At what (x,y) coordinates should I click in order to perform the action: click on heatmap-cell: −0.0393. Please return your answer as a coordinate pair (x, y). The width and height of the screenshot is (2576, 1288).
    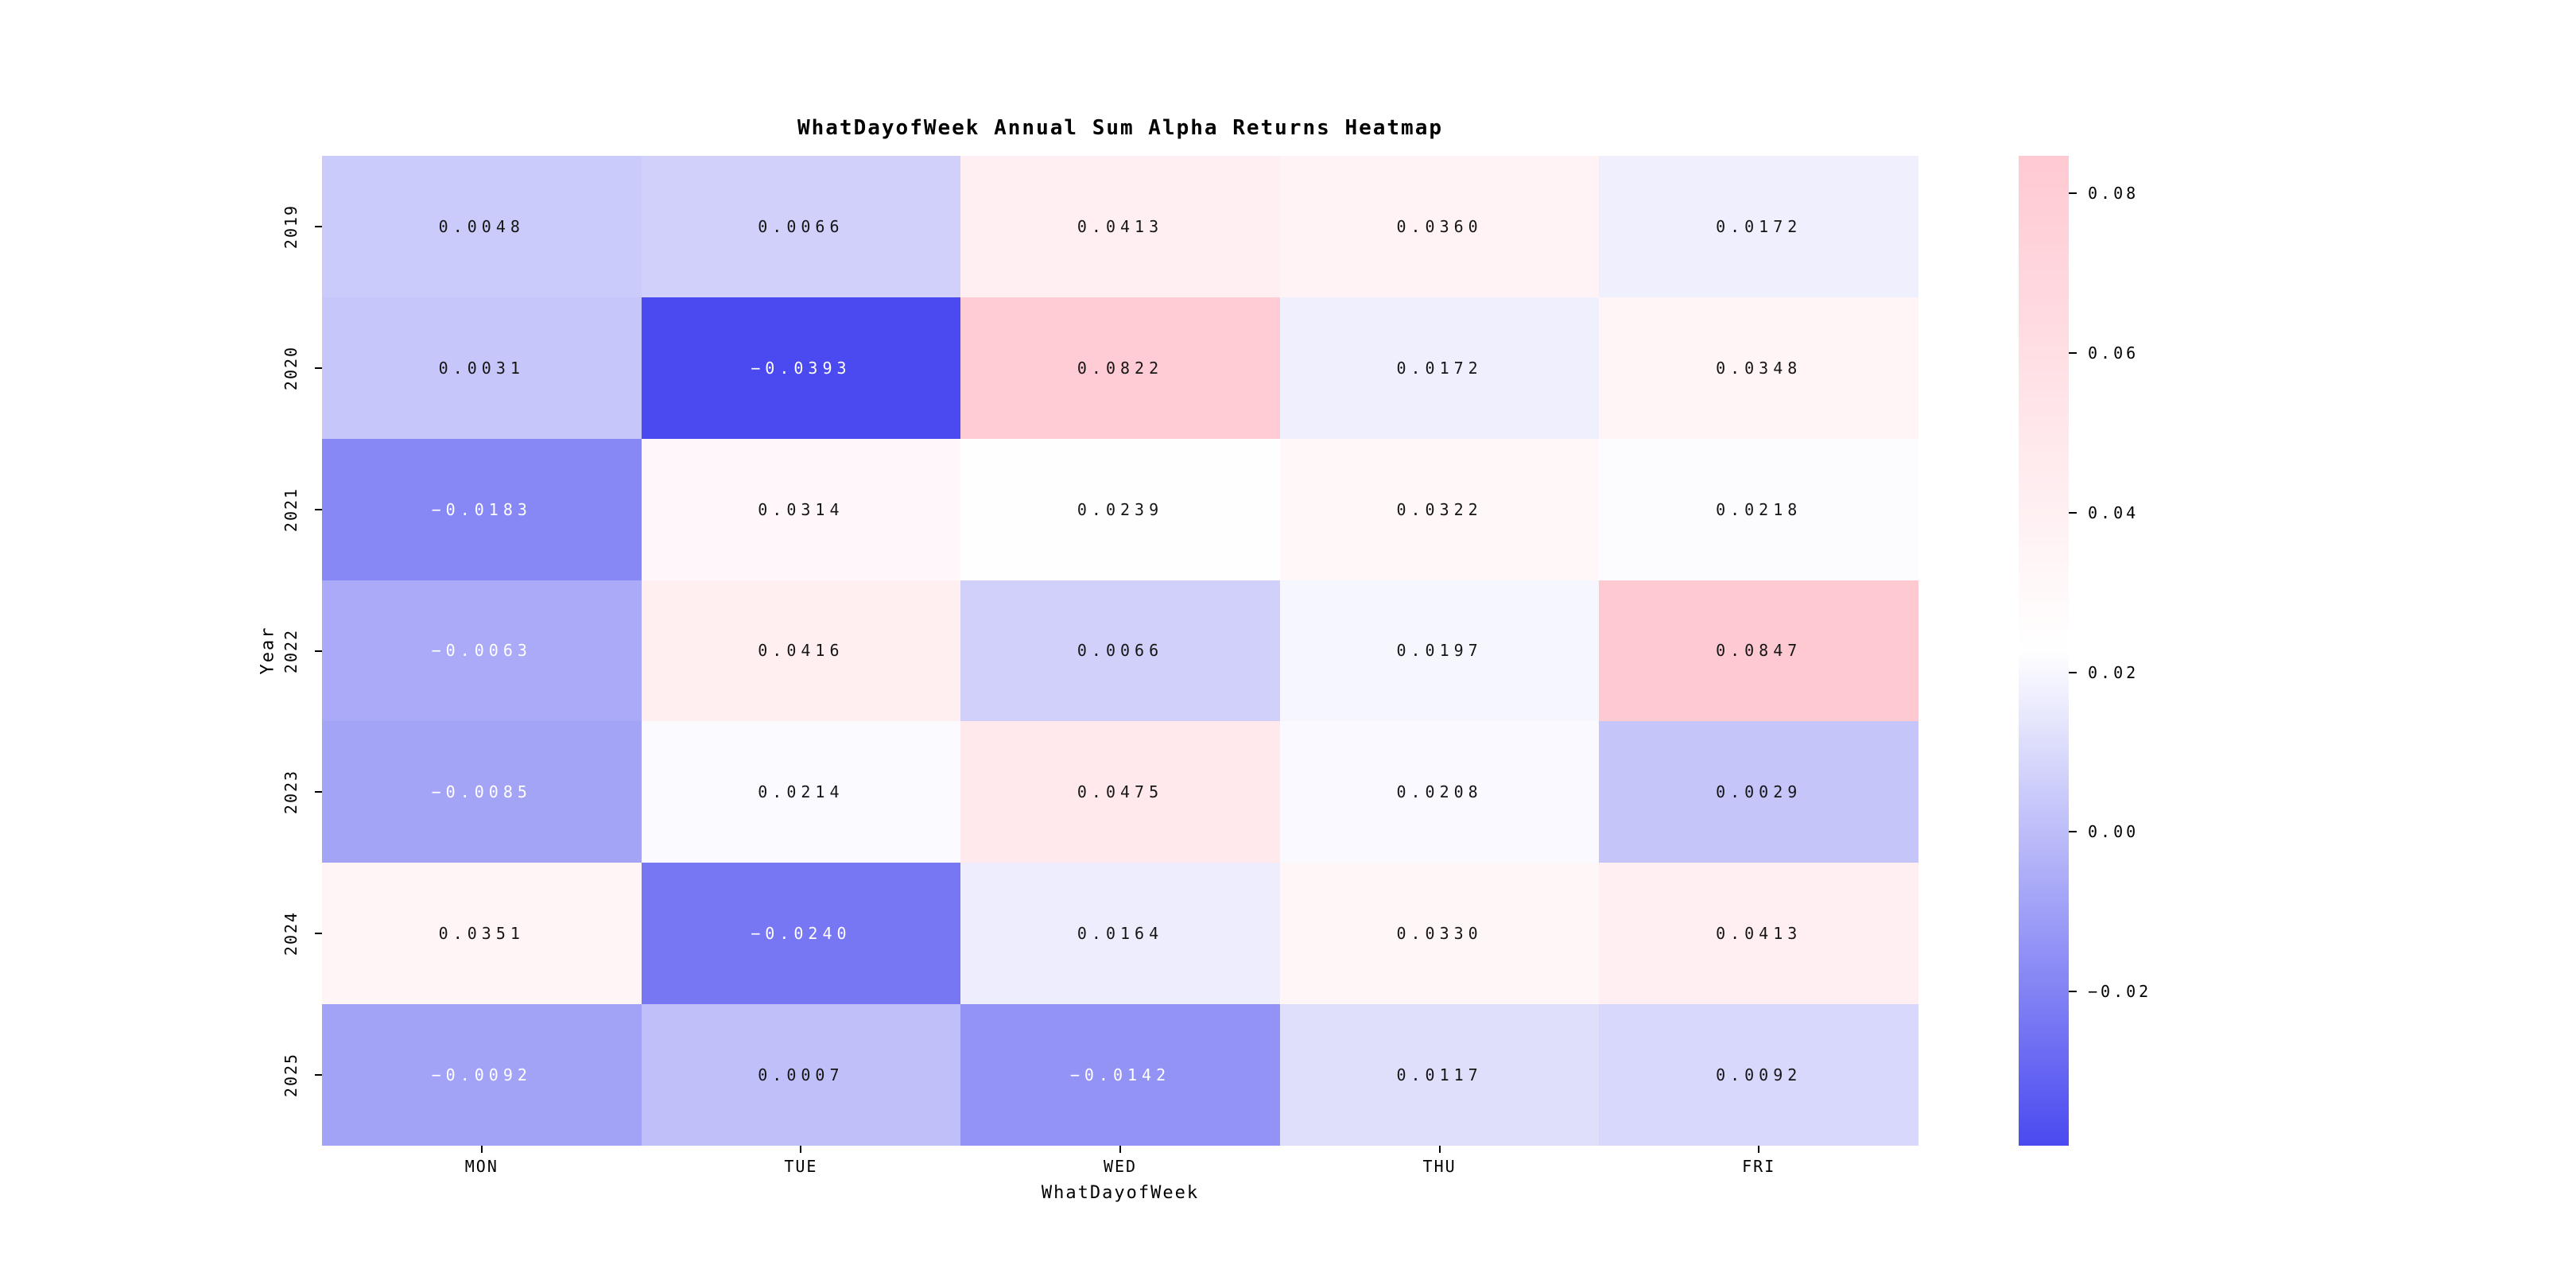
    Looking at the image, I should click on (801, 368).